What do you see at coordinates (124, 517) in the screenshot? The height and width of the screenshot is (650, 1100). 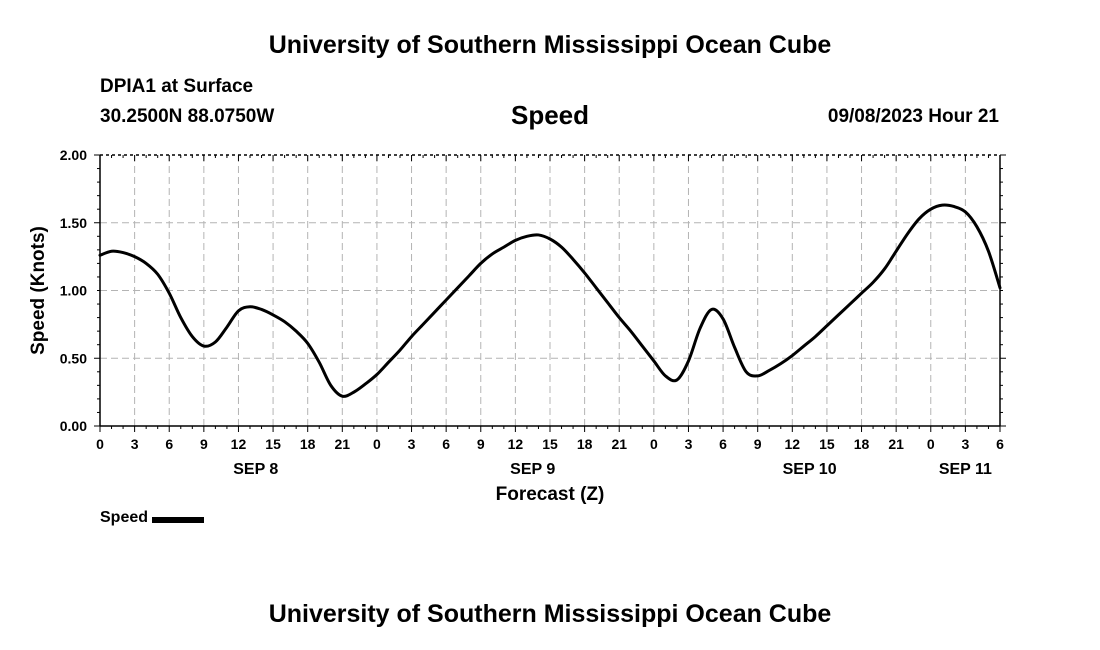 I see `legend-label: Speed` at bounding box center [124, 517].